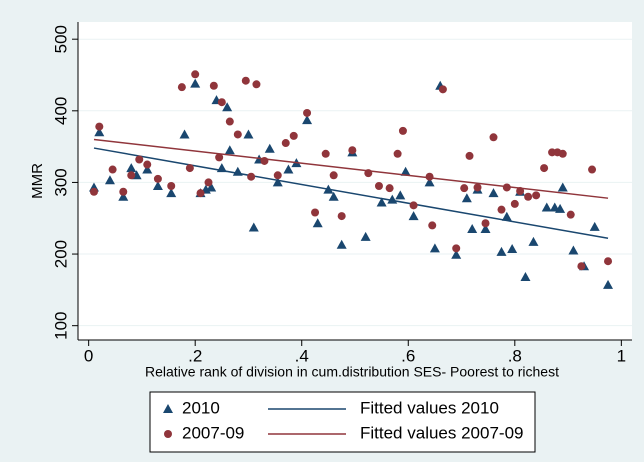 This screenshot has height=462, width=644. I want to click on y-tick-label: 200, so click(60, 254).